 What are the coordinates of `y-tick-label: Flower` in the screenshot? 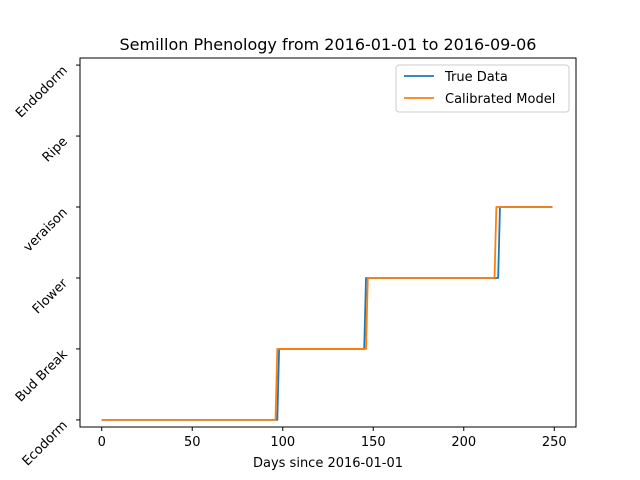 It's located at (50, 296).